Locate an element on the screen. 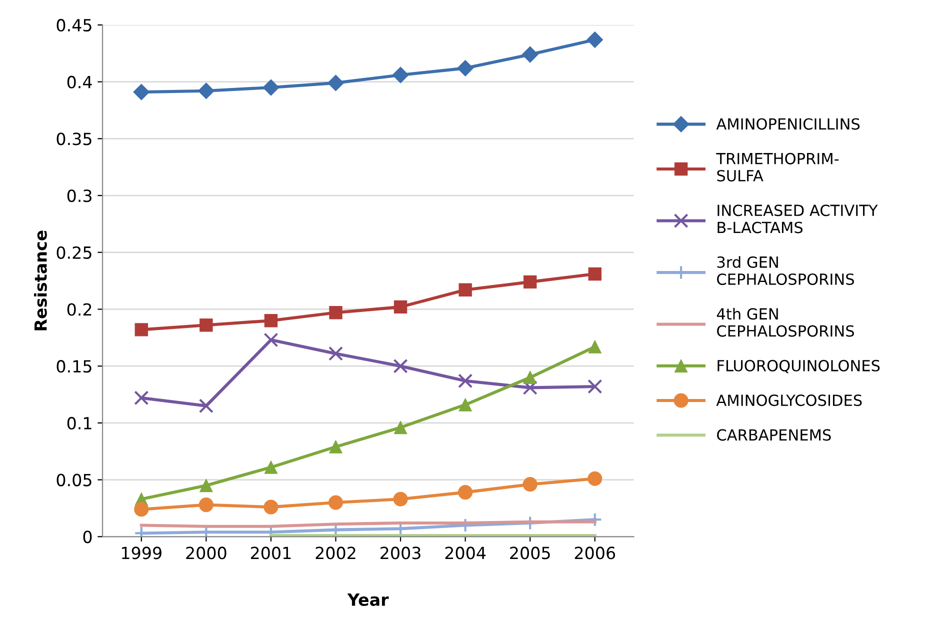  legend-label: AMINOPENICILLINS is located at coordinates (788, 124).